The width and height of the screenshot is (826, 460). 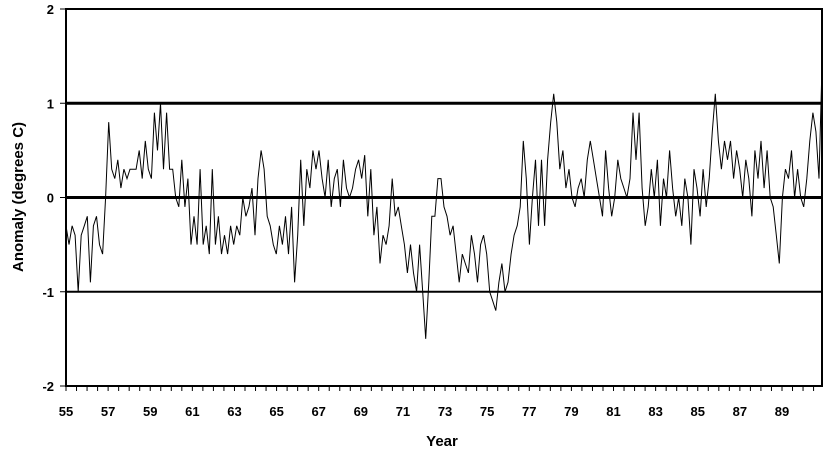 I want to click on x-axis-label: Year, so click(x=442, y=441).